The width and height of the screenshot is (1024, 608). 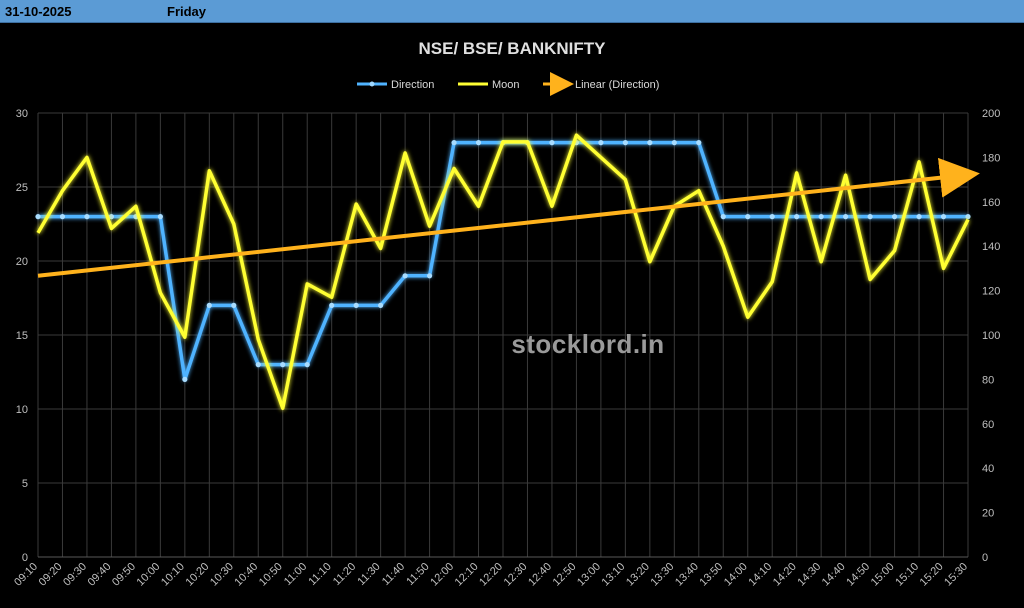 What do you see at coordinates (662, 575) in the screenshot?
I see `x-tick-label: 13:30` at bounding box center [662, 575].